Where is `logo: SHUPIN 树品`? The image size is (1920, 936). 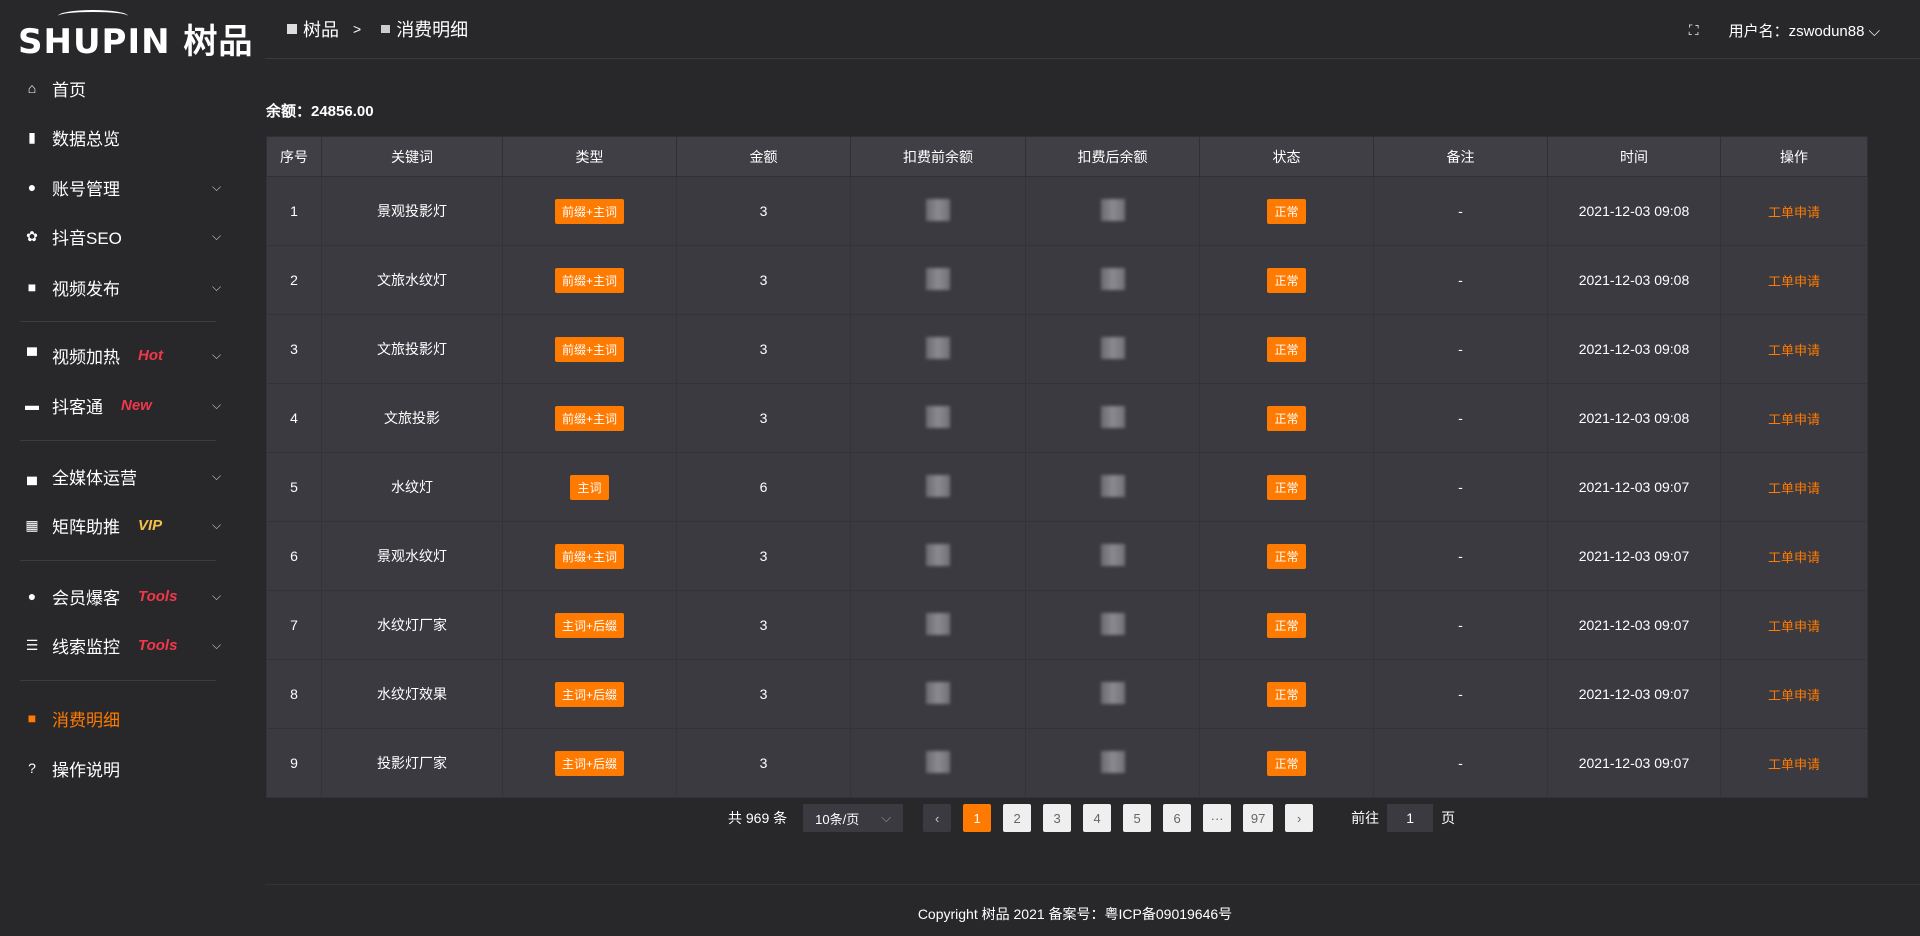
logo: SHUPIN 树品 is located at coordinates (135, 36).